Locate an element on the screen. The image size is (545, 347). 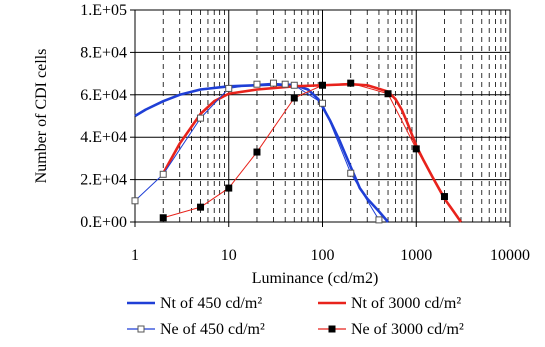
x-tick-labels: 1 10 100 1000 10000 is located at coordinates (330, 243).